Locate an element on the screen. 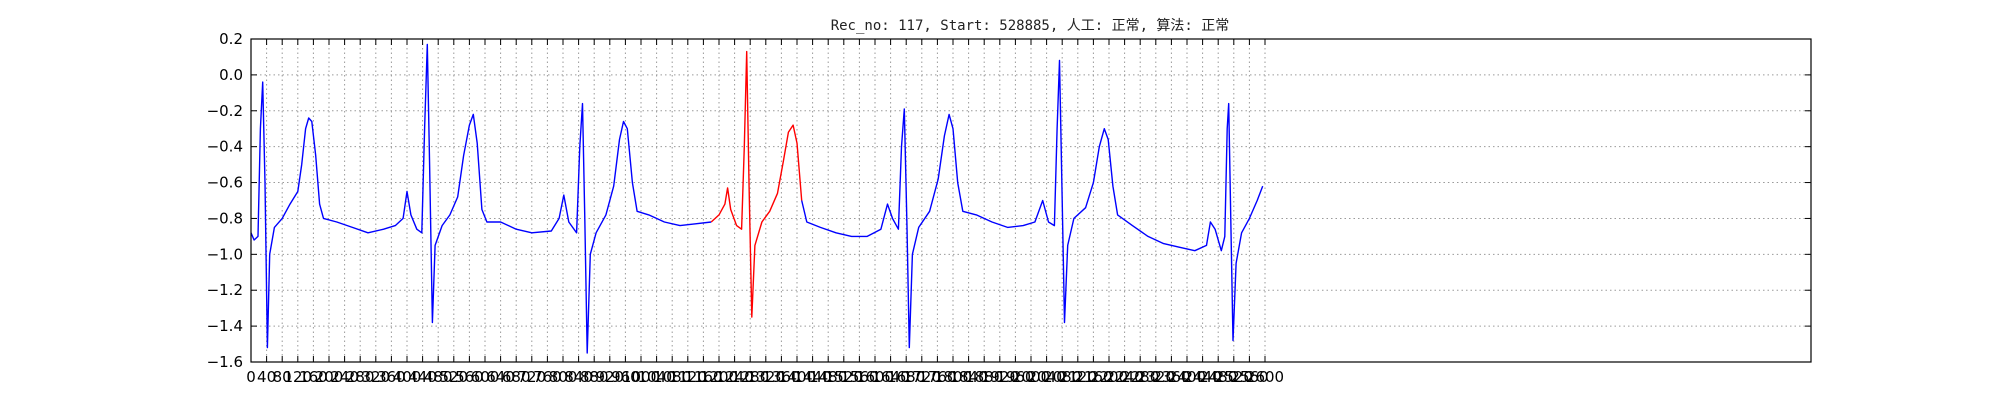 The height and width of the screenshot is (400, 2000). x-tick-label: 640 is located at coordinates (500, 377).